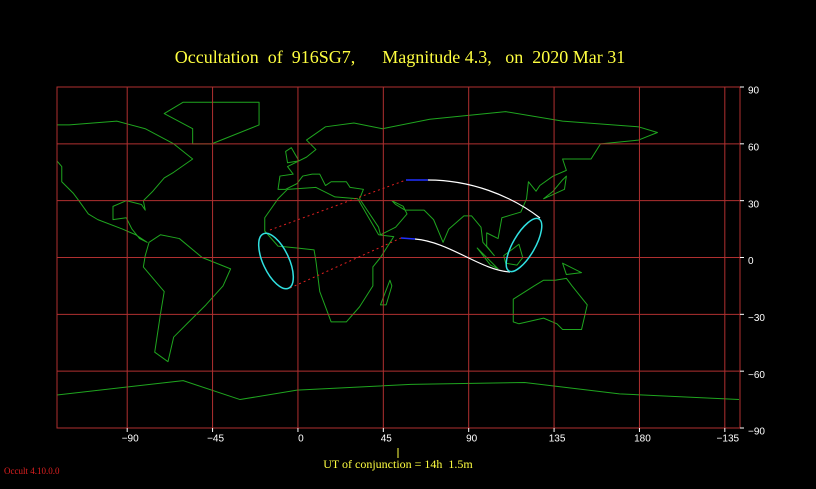  Describe the element at coordinates (130, 439) in the screenshot. I see `x-tick-label: −90` at that location.